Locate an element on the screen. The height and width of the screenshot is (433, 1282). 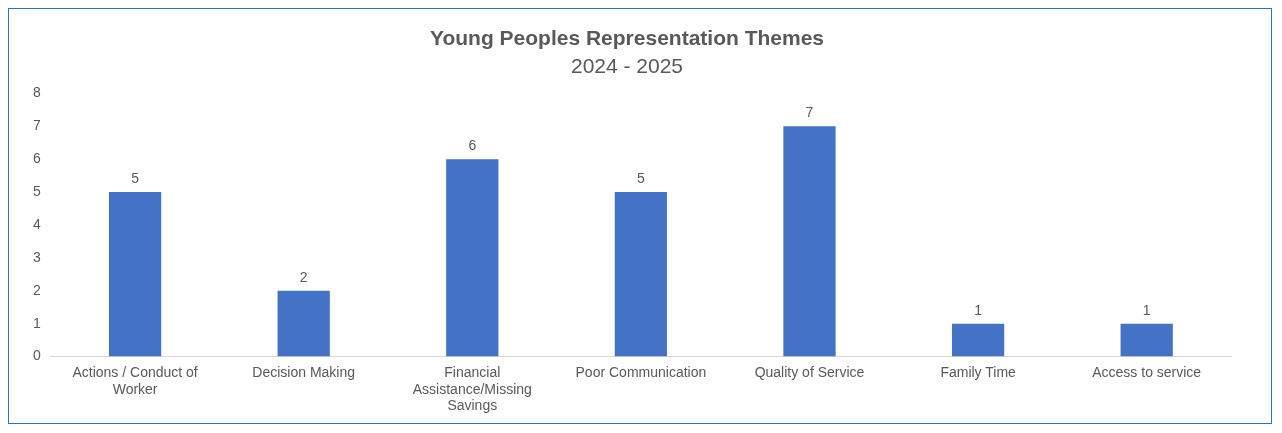
y-tick-label: 0 is located at coordinates (36, 355).